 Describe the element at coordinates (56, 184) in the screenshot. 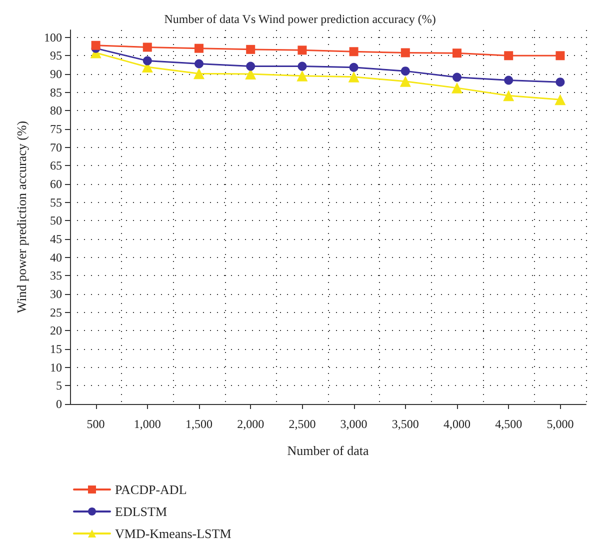

I see `y-tick-label: 60` at that location.